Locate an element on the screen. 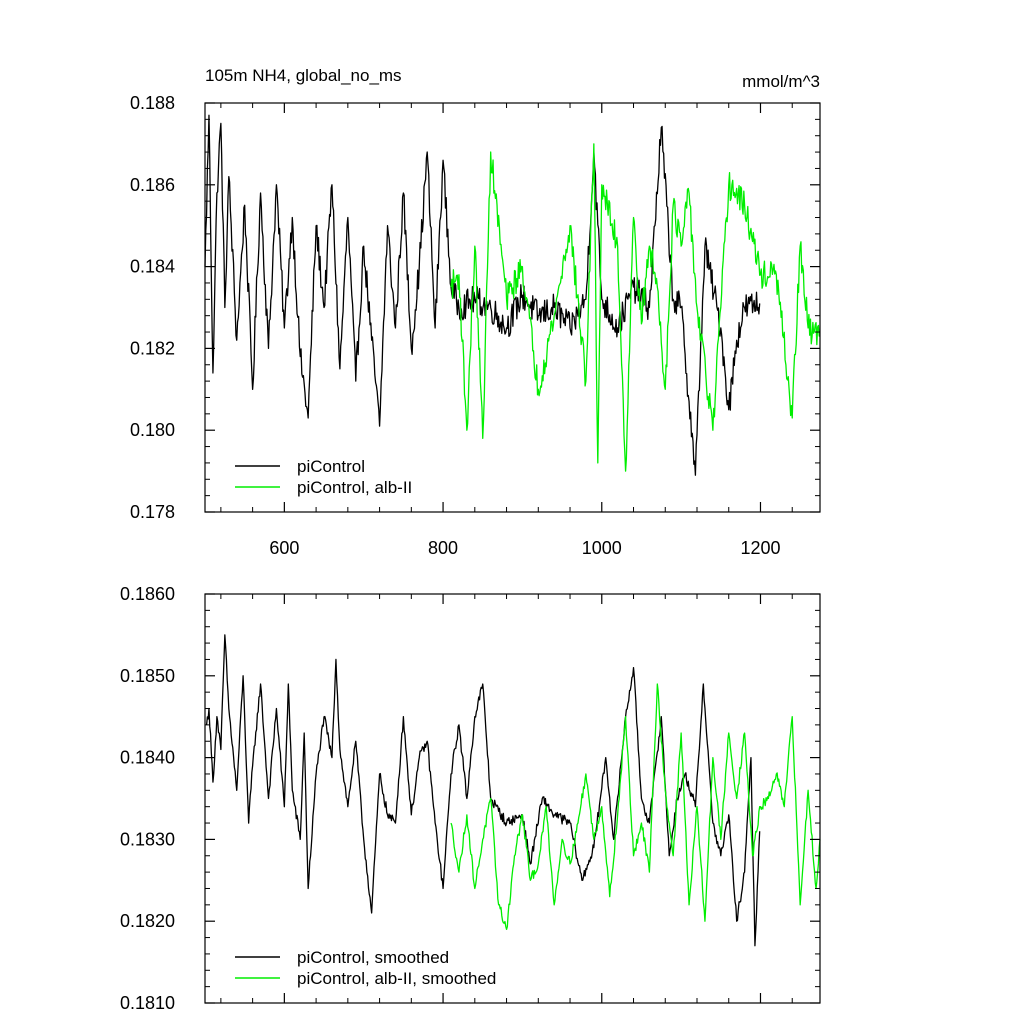  top-panel-title: 105m NH4, global_no_ms is located at coordinates (303, 75).